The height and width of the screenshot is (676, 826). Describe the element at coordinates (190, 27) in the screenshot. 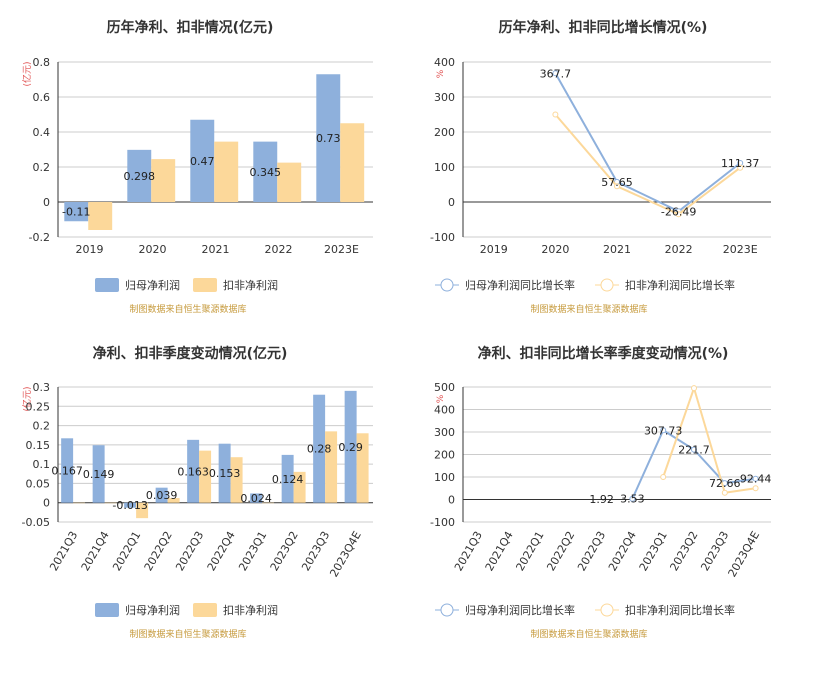

I see `chart-title: 历年净利、扣非情况(亿元)` at that location.